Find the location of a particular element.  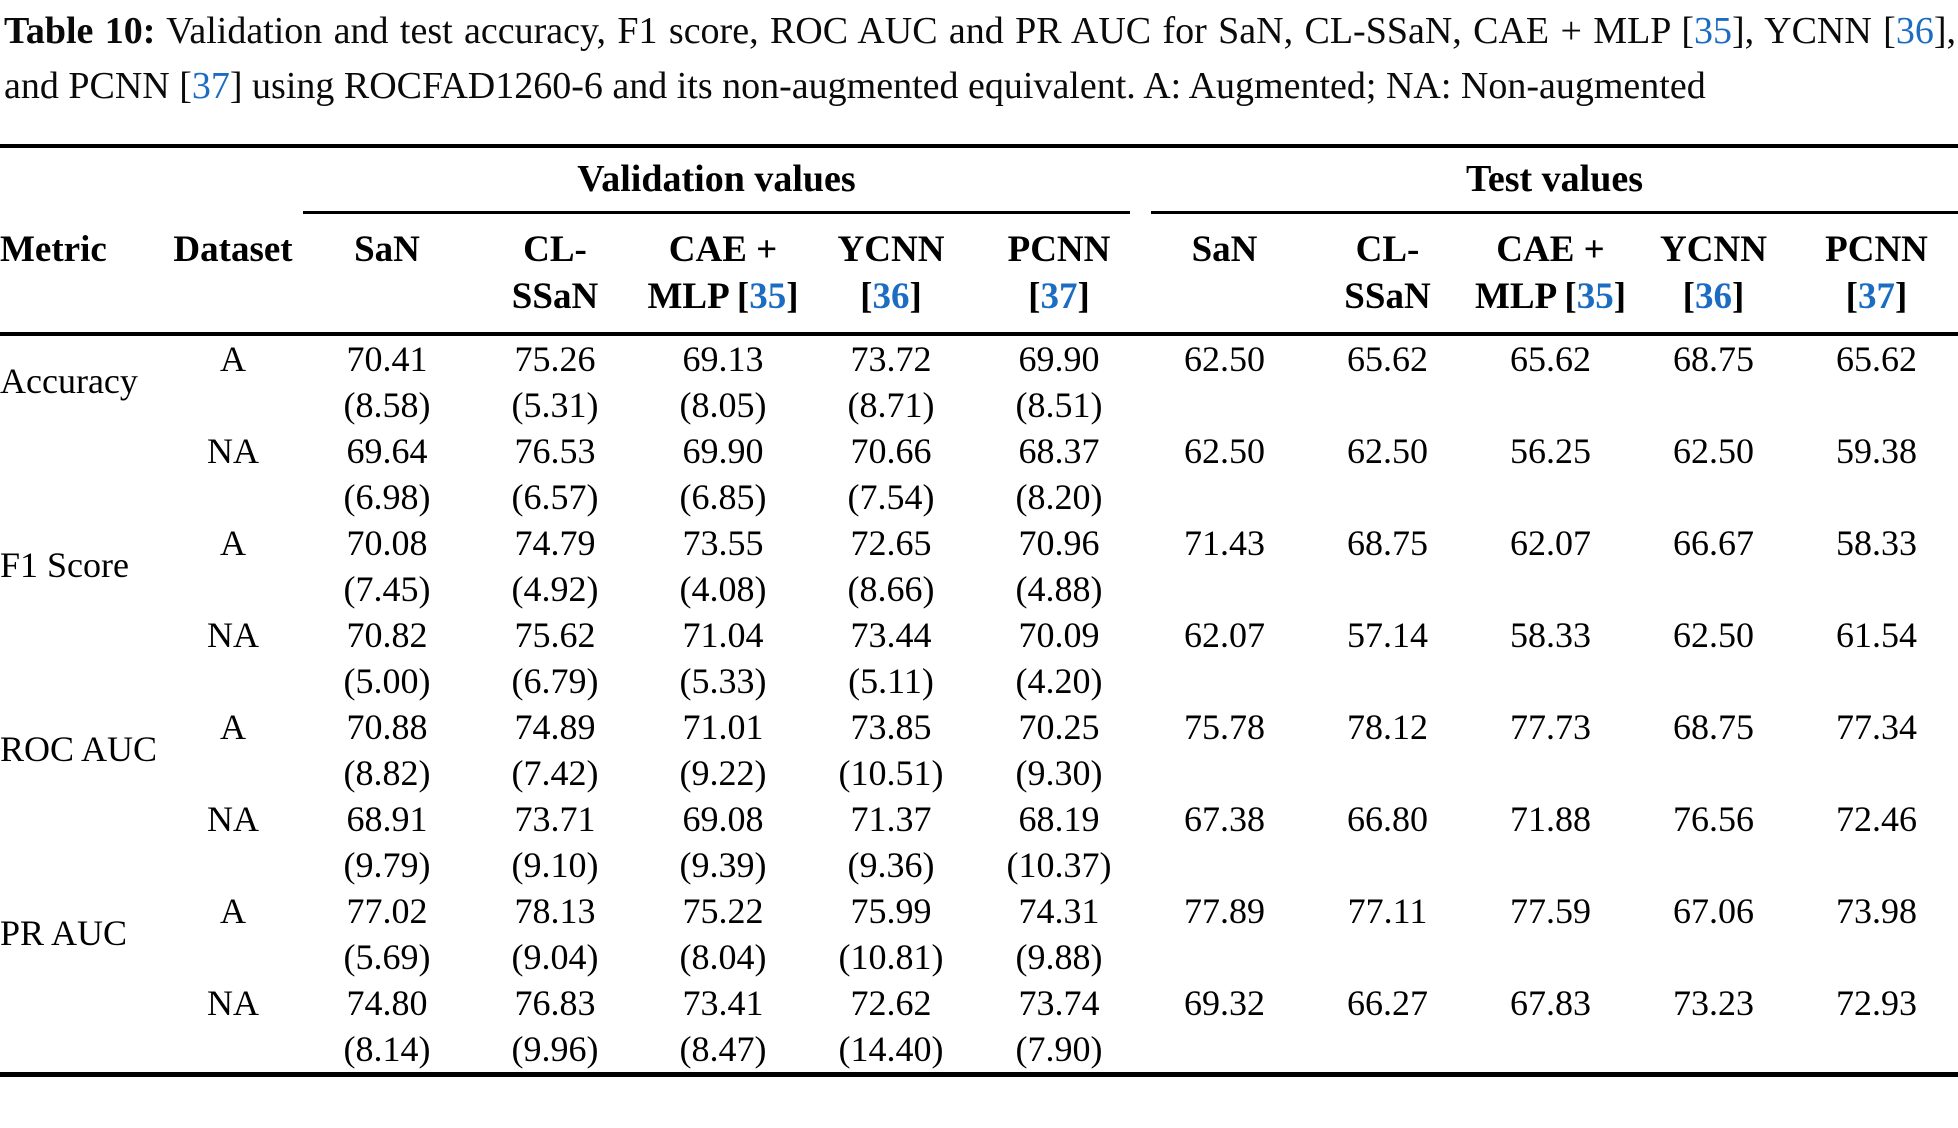

test-value-cell: 57.14 is located at coordinates (1387, 635).